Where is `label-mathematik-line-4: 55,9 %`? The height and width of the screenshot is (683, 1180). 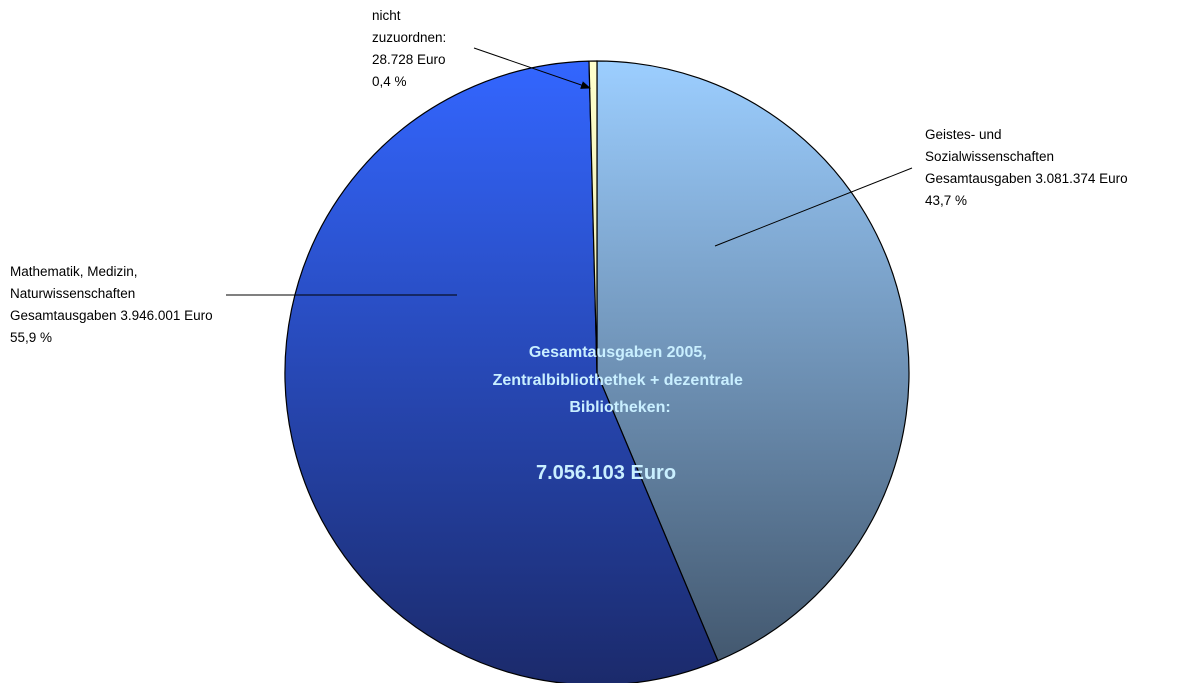 label-mathematik-line-4: 55,9 % is located at coordinates (31, 337).